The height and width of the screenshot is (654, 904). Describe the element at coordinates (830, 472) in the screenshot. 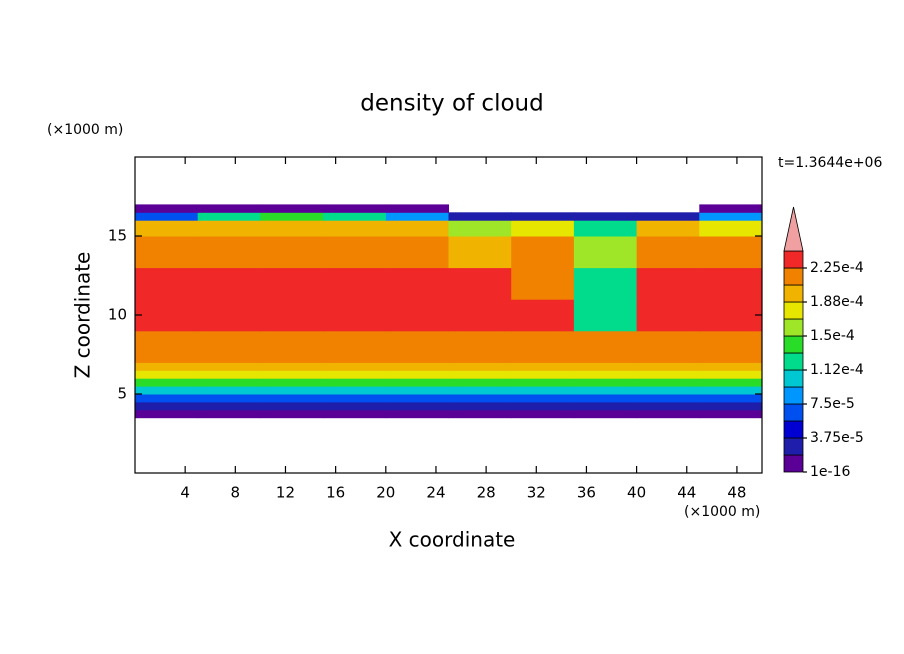

I see `colorbar-label: 1e-16` at that location.